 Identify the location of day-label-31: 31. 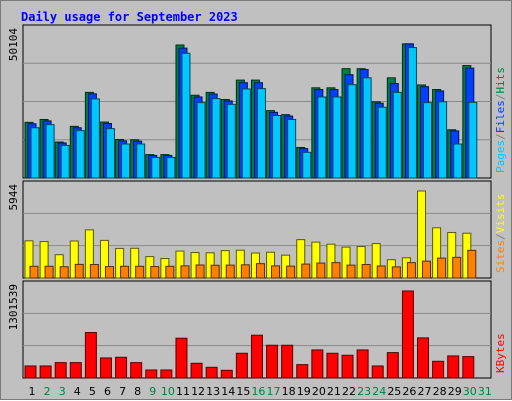
(485, 391).